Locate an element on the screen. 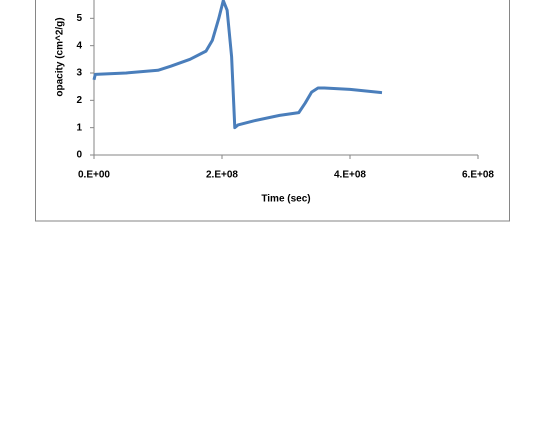 The width and height of the screenshot is (545, 421). y-tick-label: 1 is located at coordinates (79, 127).